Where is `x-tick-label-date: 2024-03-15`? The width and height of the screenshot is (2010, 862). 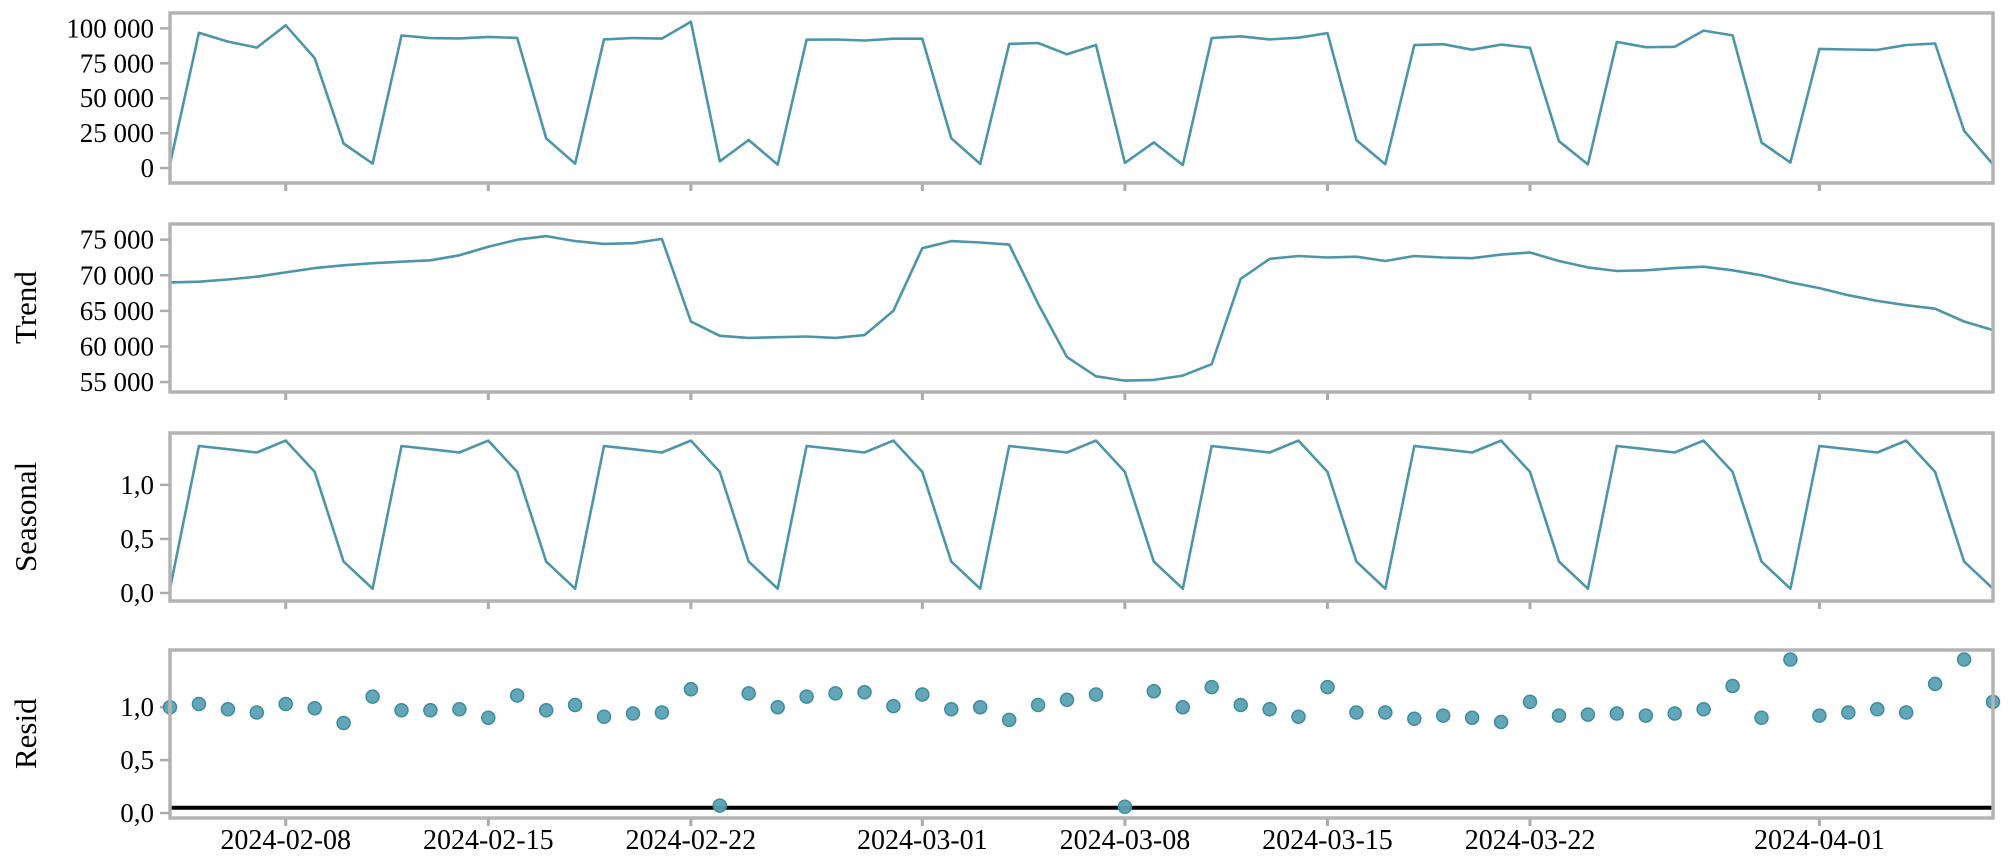 x-tick-label-date: 2024-03-15 is located at coordinates (1327, 840).